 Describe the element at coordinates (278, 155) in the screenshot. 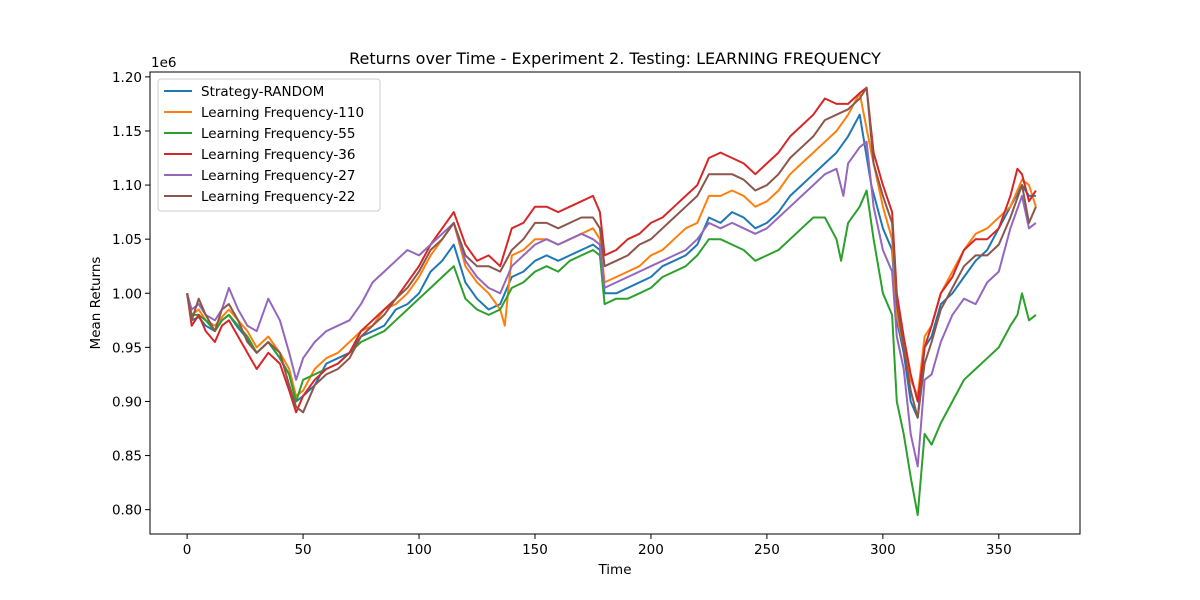

I see `legend-label: Learning Frequency-36` at that location.